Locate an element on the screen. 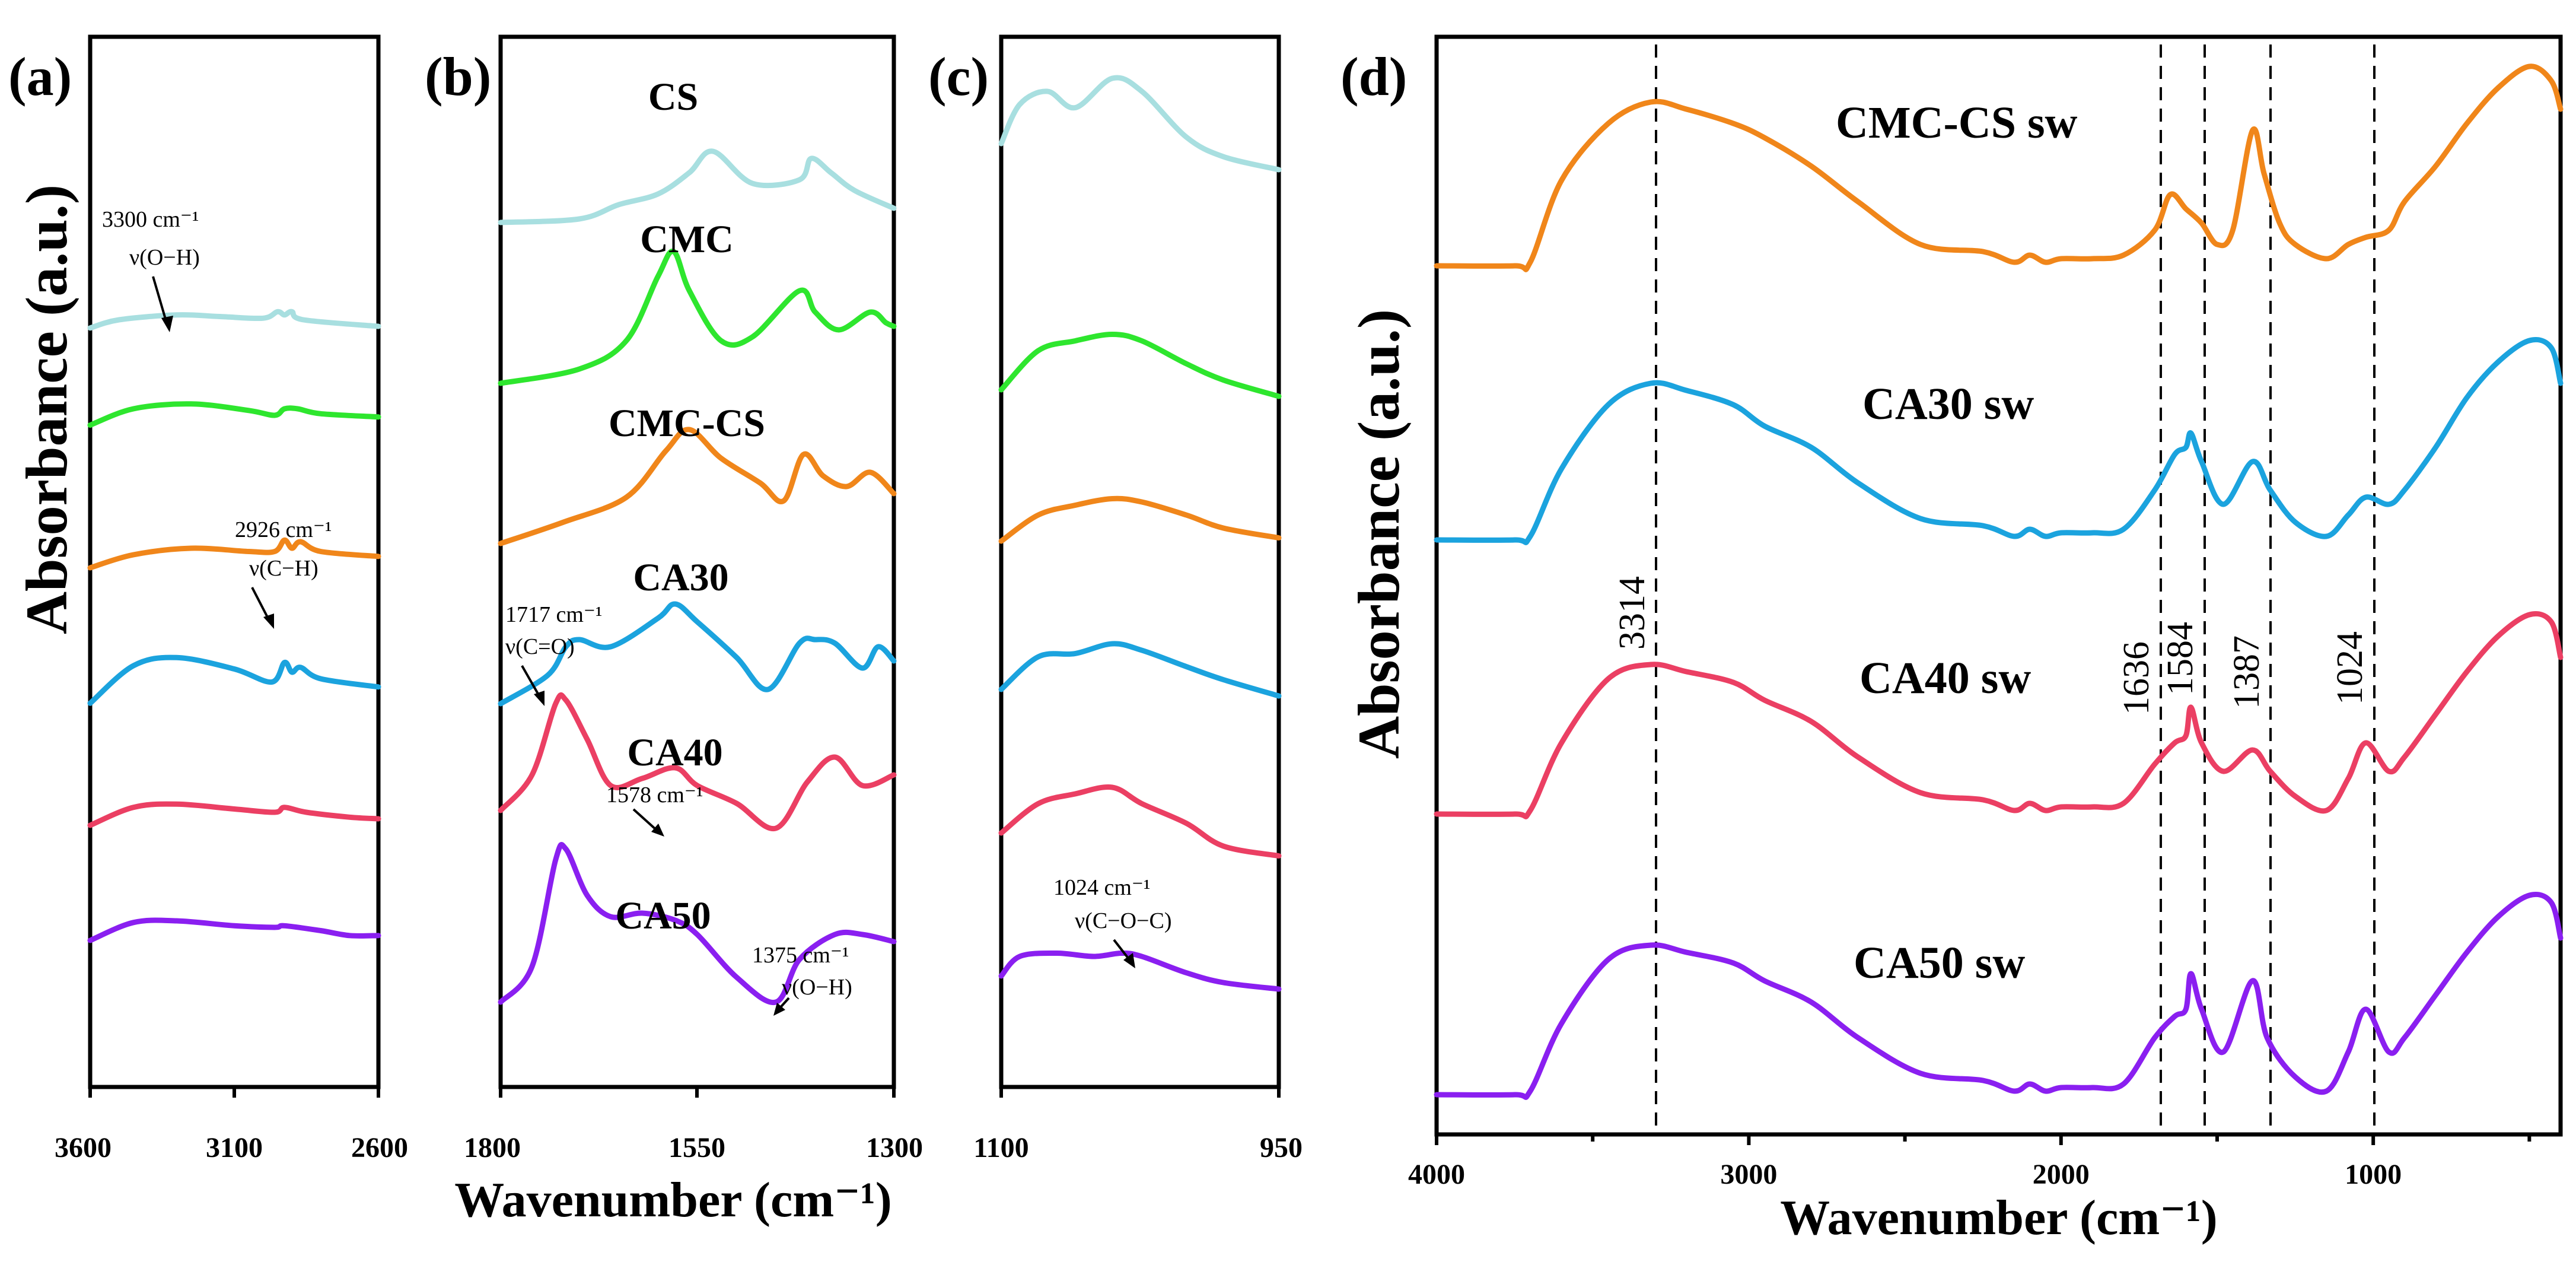 This screenshot has height=1262, width=2576. panel-b-x-ticks: 1800 1550 1300 is located at coordinates (693, 1125).